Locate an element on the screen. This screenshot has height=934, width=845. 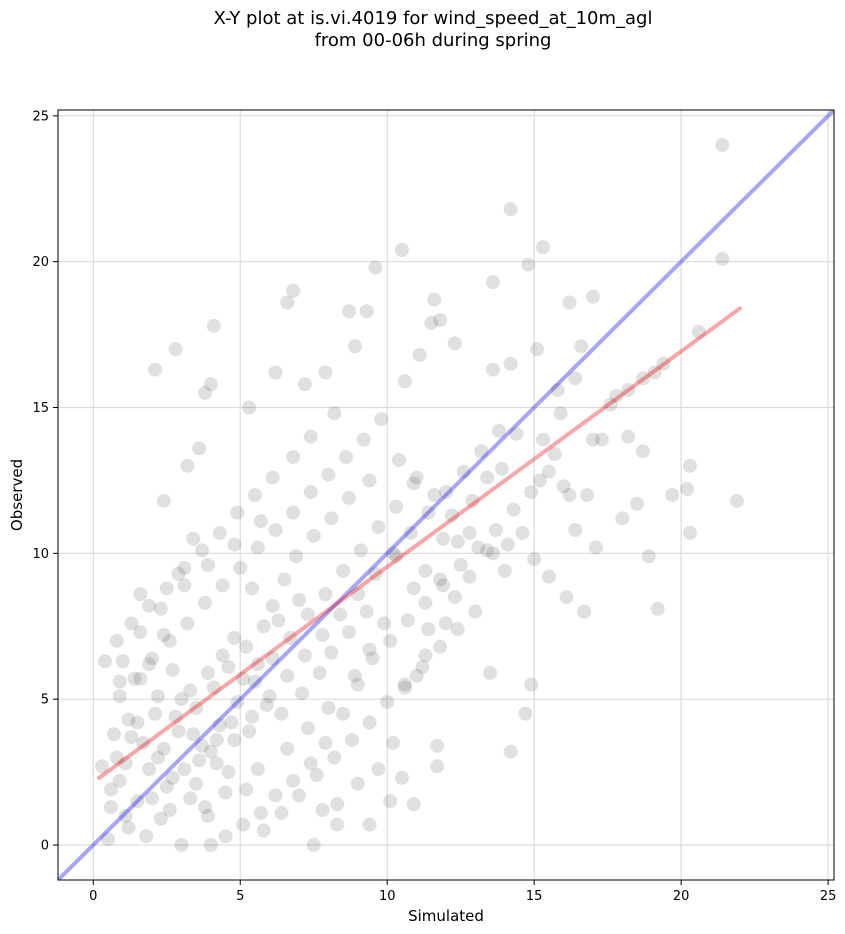
chart-title-line-2: from 00-06h during spring is located at coordinates (433, 40).